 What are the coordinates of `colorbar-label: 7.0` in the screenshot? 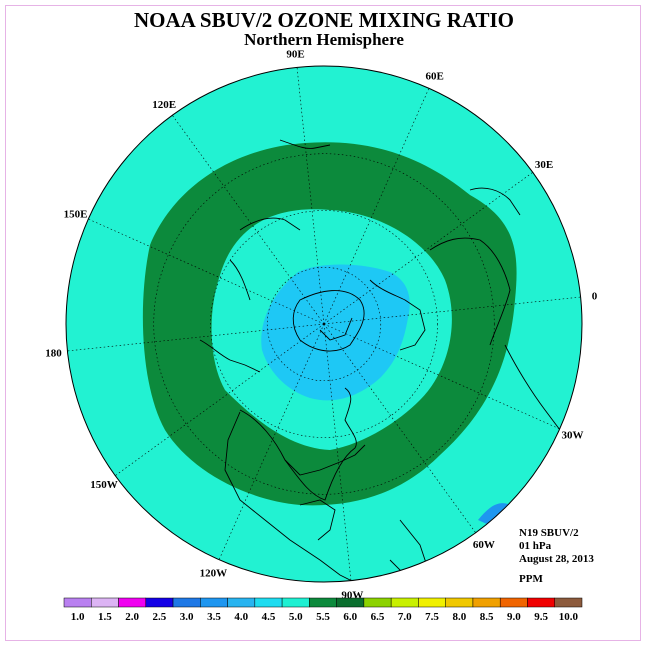 It's located at (405, 617).